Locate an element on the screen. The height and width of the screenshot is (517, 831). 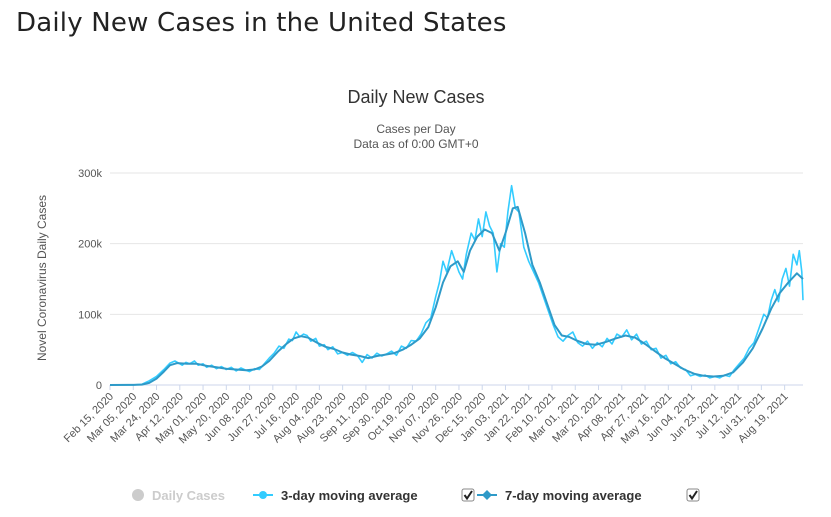
page-heading: Daily New Cases in the United States is located at coordinates (261, 23).